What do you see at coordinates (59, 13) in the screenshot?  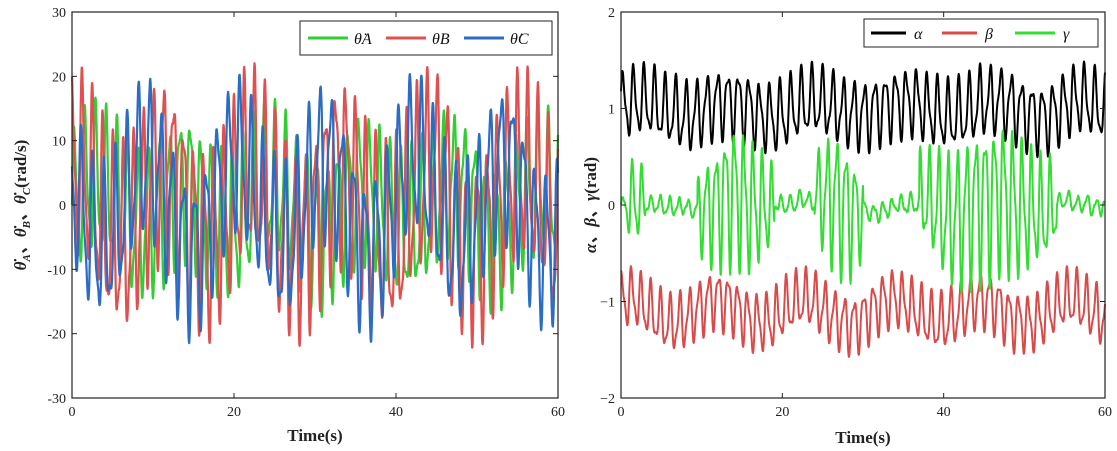 I see `left-y-tick-label: 30` at bounding box center [59, 13].